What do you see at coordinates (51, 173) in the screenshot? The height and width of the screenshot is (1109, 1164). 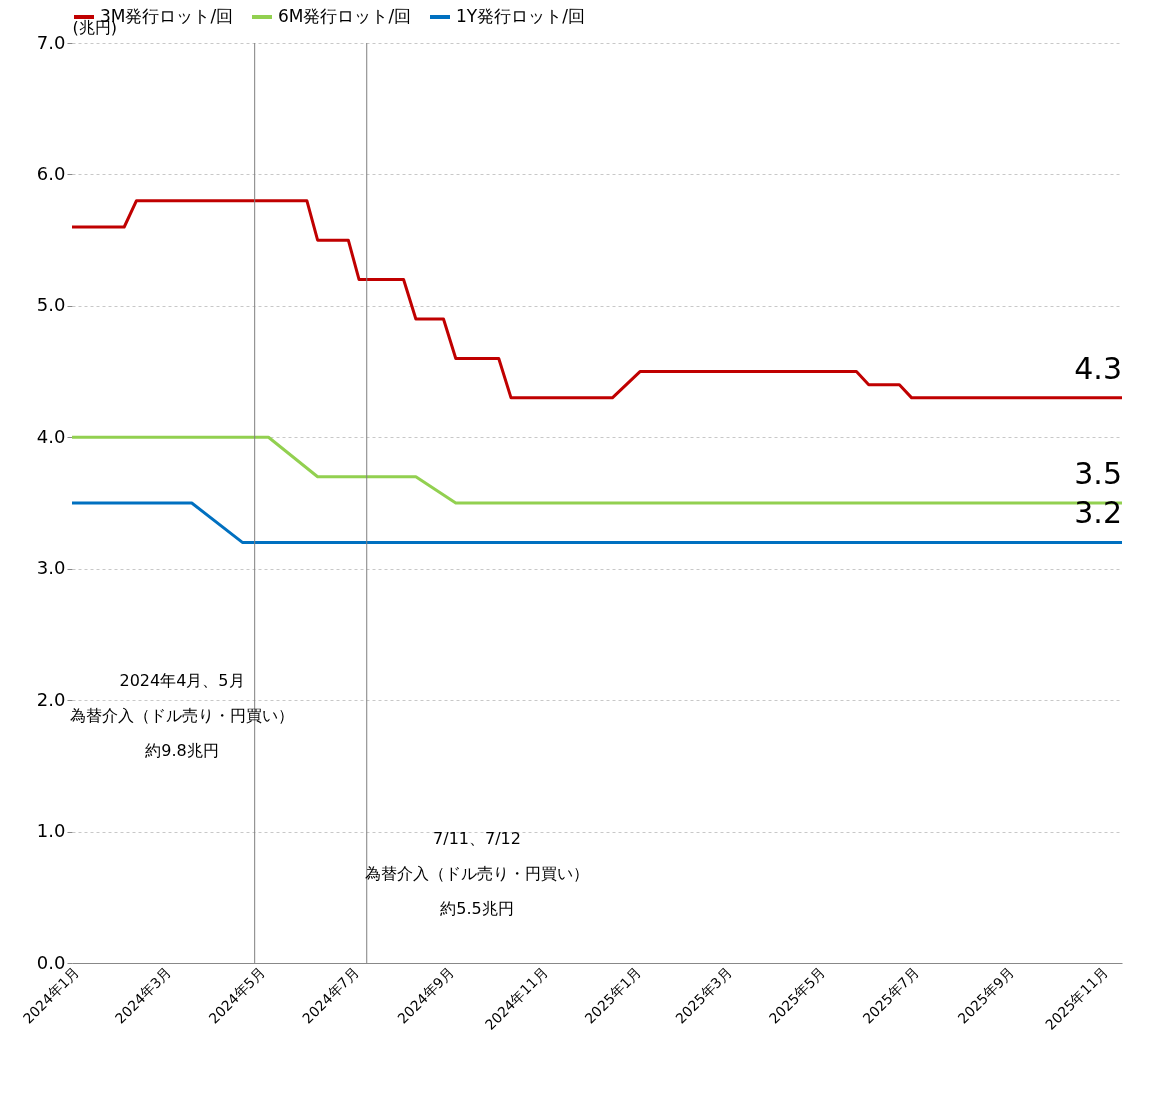 I see `y-tick-label: 6.0` at bounding box center [51, 173].